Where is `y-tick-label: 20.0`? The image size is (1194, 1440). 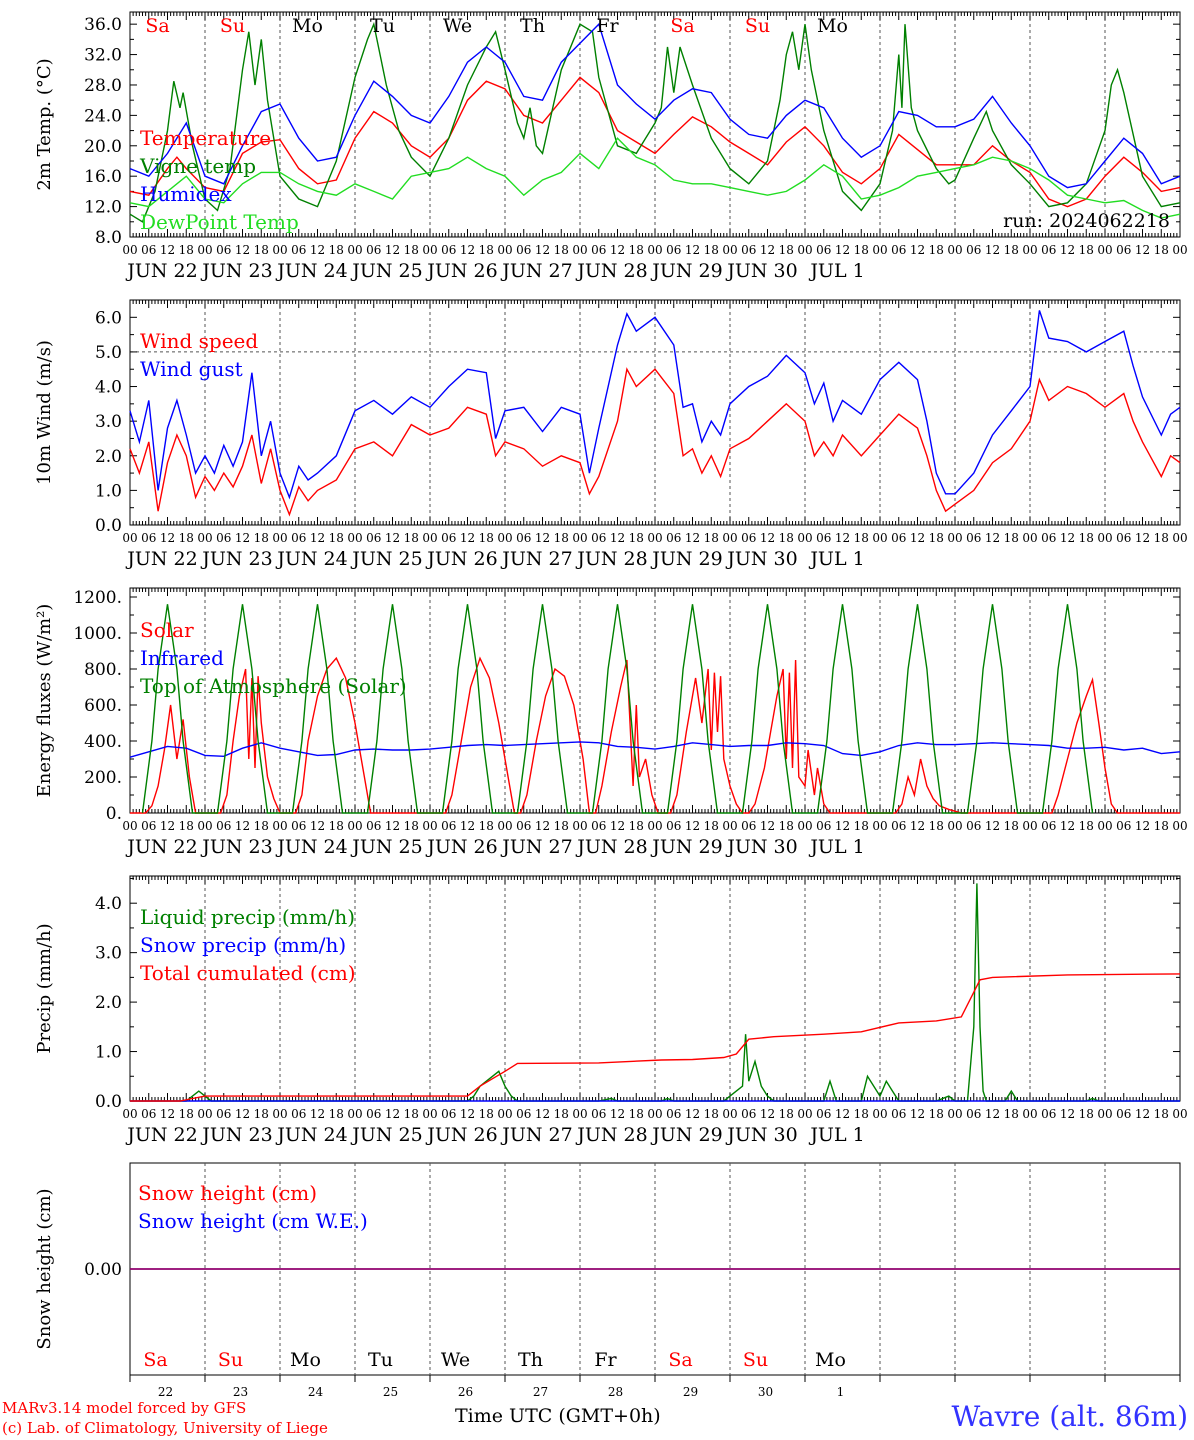
y-tick-label: 20.0 is located at coordinates (103, 147).